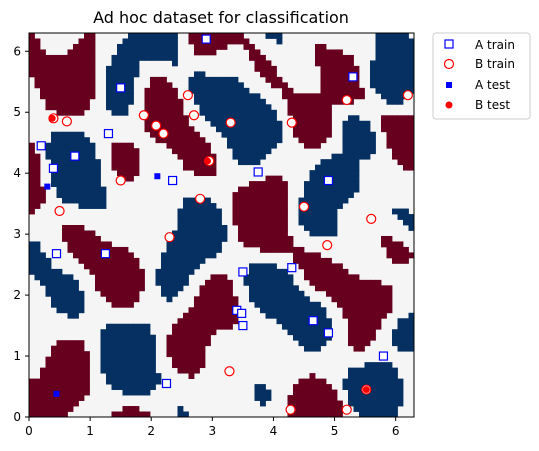 This screenshot has width=539, height=451. Describe the element at coordinates (194, 115) in the screenshot. I see `point-b-train` at that location.